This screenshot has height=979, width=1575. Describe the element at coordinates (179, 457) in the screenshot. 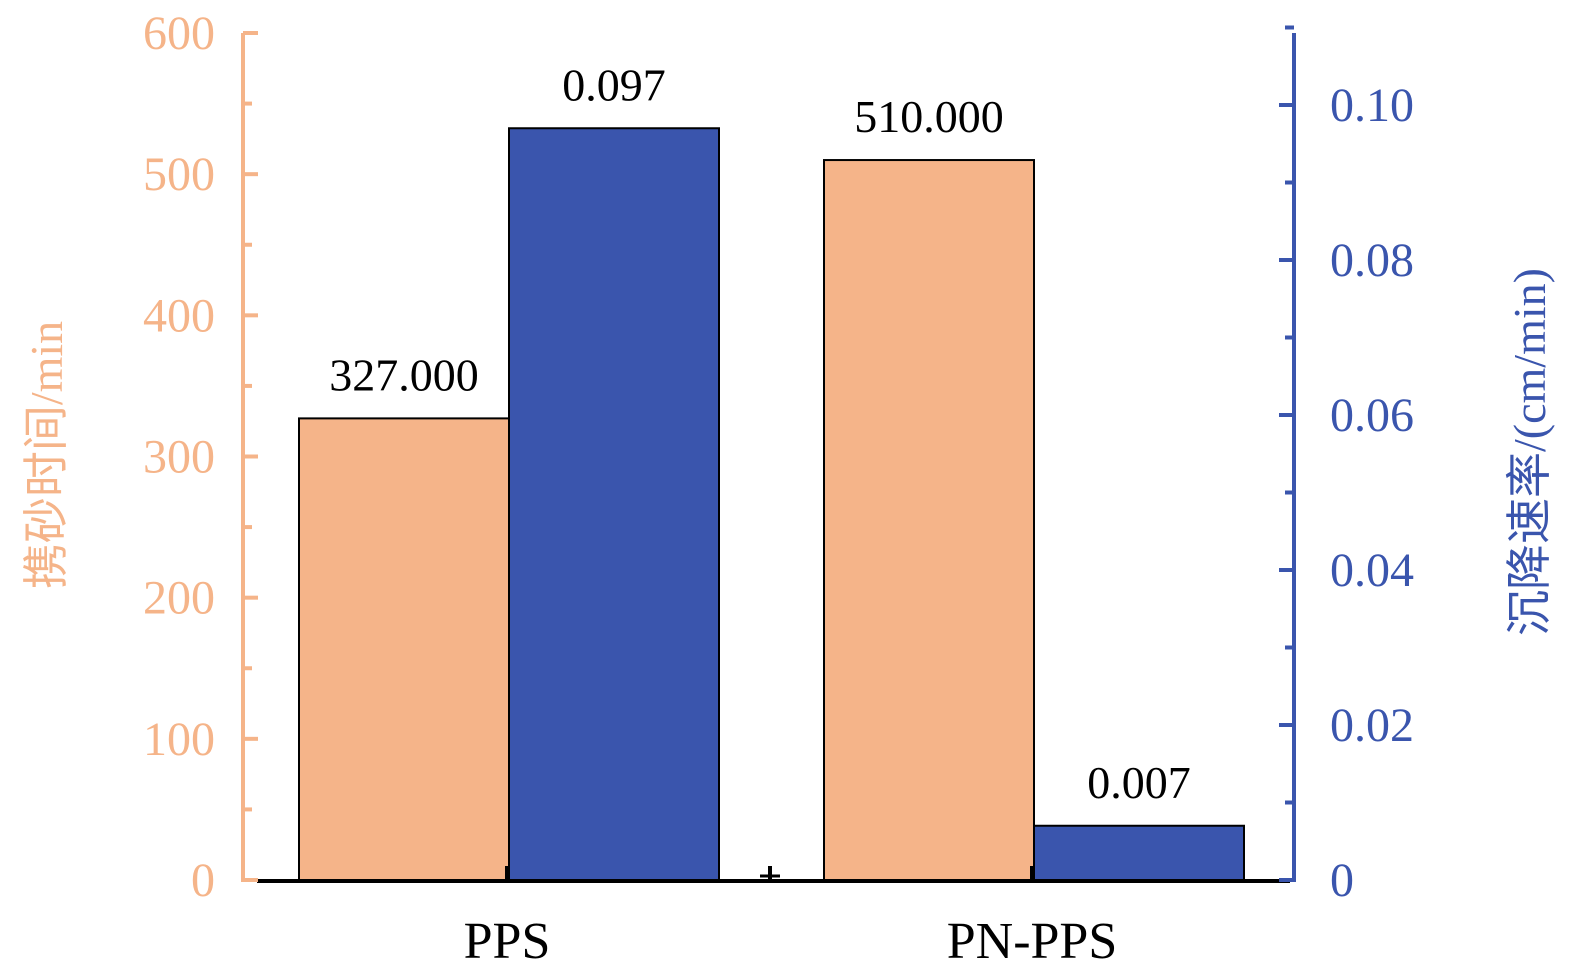

I see `left-tick-label: 300` at that location.